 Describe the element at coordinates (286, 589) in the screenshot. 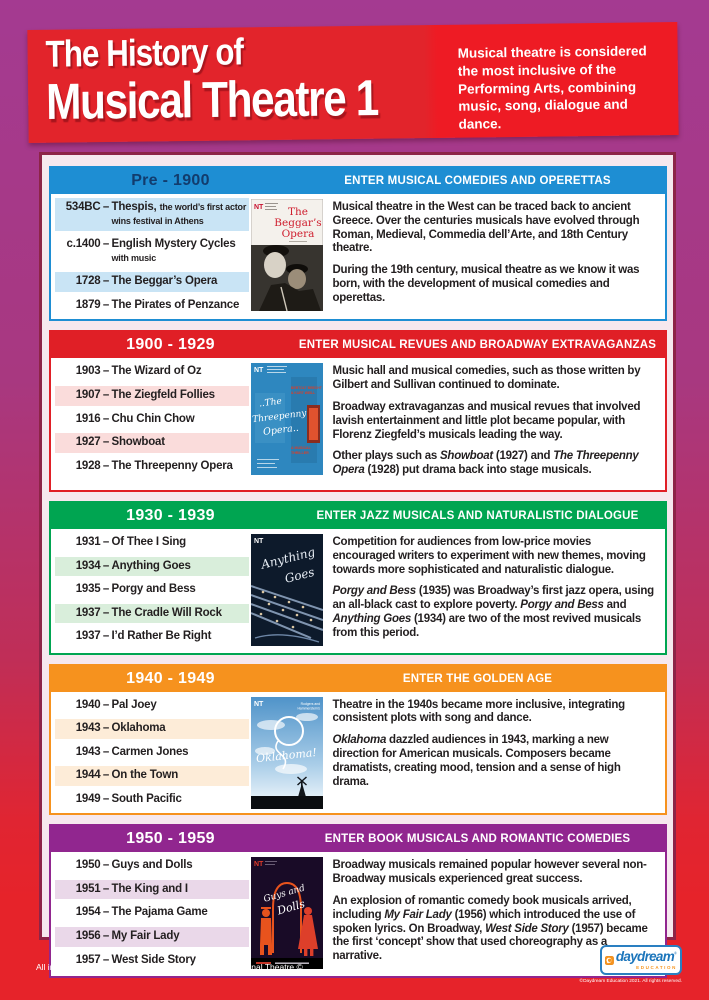

I see `poster-anything-goes: NT Anything Goes` at that location.